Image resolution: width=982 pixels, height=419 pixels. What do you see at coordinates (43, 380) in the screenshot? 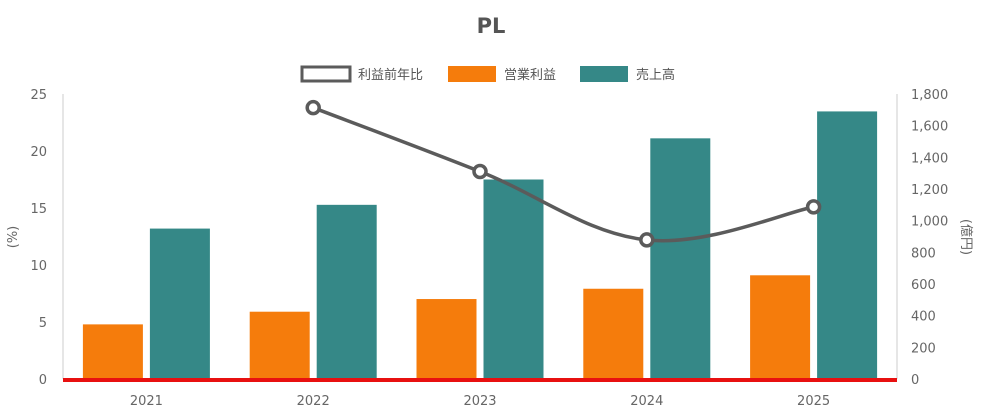
I see `left-tick-label: 0` at bounding box center [43, 380].